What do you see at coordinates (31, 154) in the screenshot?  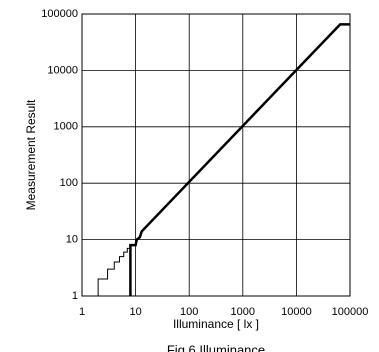 I see `y-axis-label: Measurement Result` at bounding box center [31, 154].